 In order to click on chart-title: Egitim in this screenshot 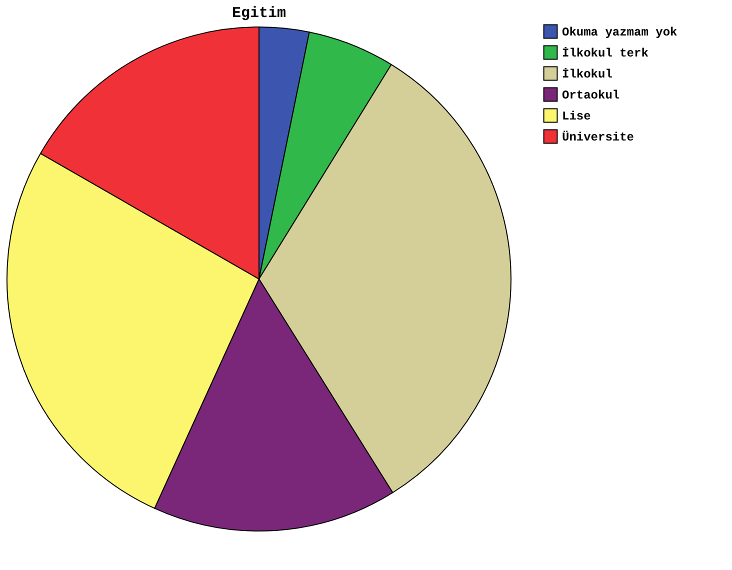, I will do `click(259, 13)`.